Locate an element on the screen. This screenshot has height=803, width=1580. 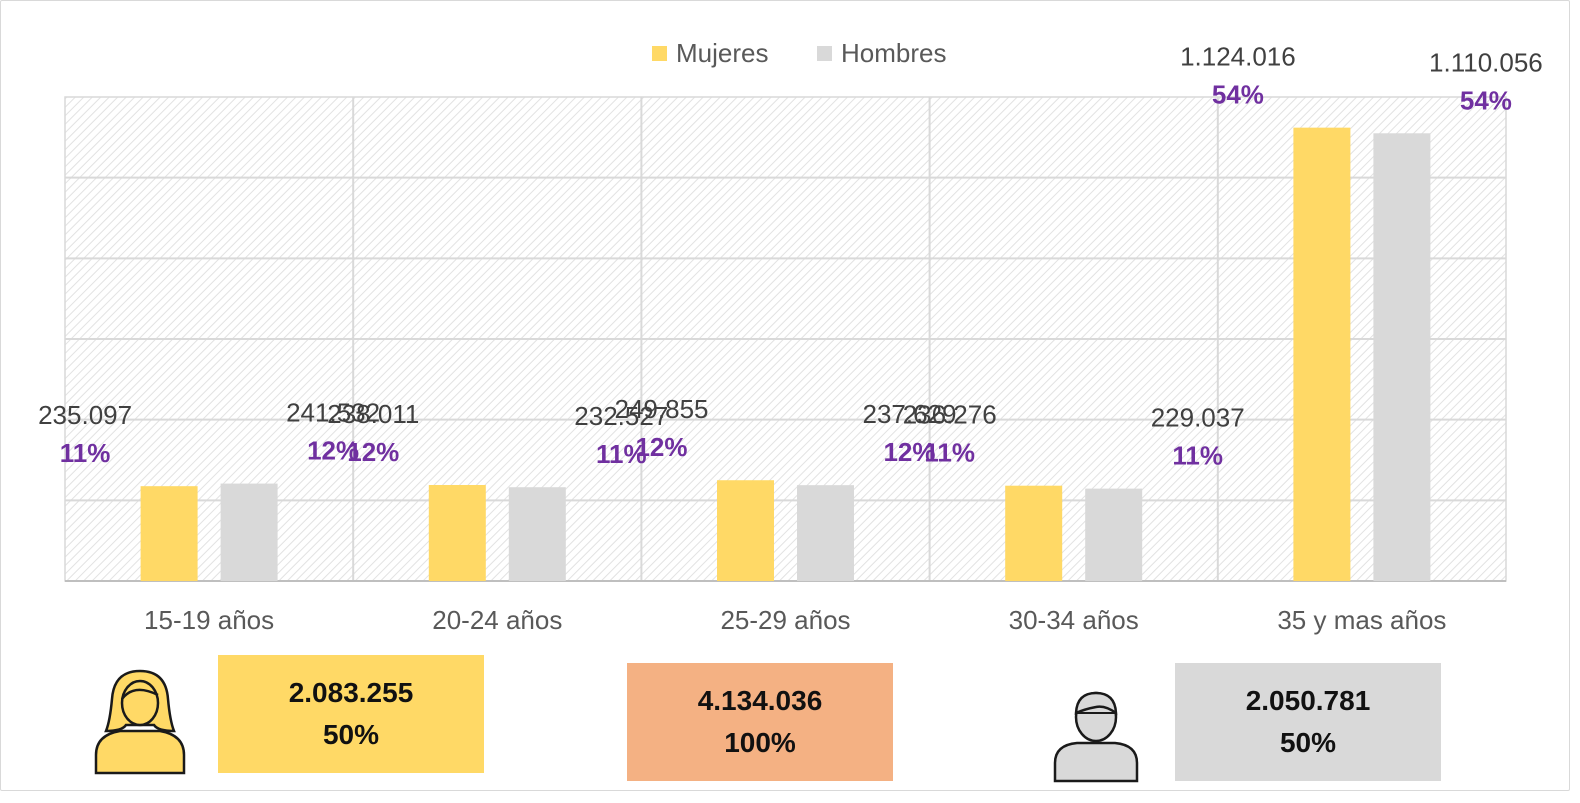
man-icon is located at coordinates (1096, 737).